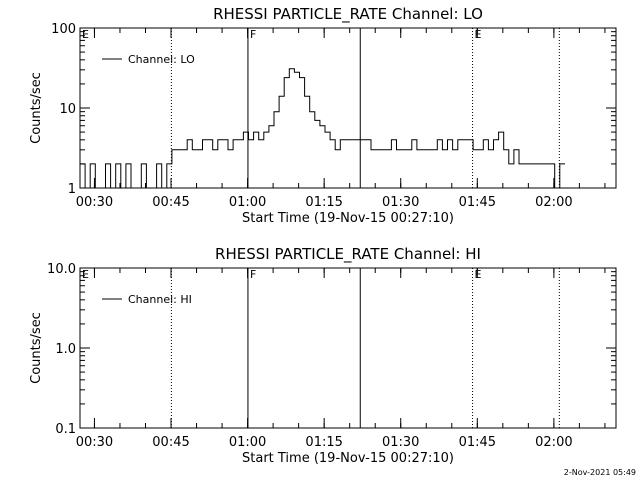  Describe the element at coordinates (67, 109) in the screenshot. I see `y-tick-label: 10` at that location.